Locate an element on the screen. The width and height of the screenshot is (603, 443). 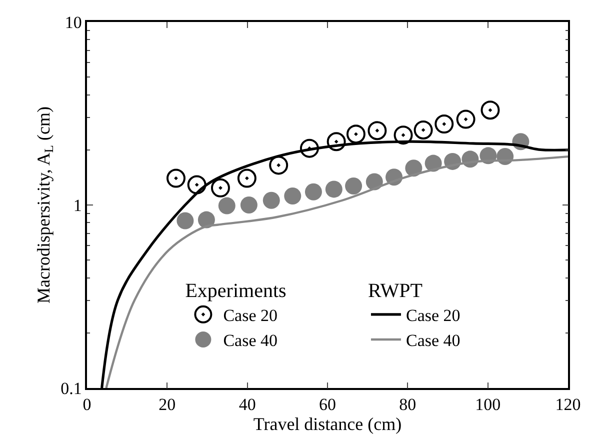
x-tick-label: 0 is located at coordinates (87, 404).